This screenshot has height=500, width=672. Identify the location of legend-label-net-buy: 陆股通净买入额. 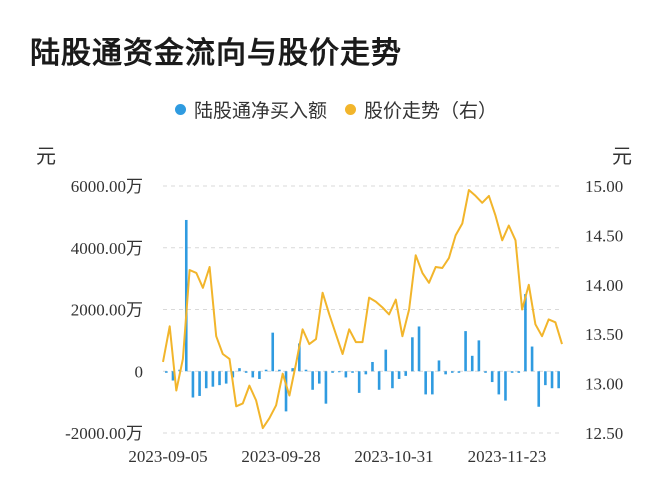
(260, 111).